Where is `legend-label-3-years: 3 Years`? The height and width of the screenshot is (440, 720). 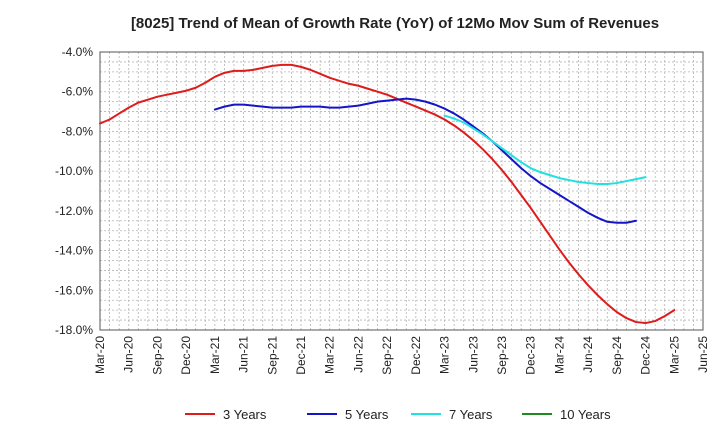
legend-label-3-years: 3 Years is located at coordinates (245, 414).